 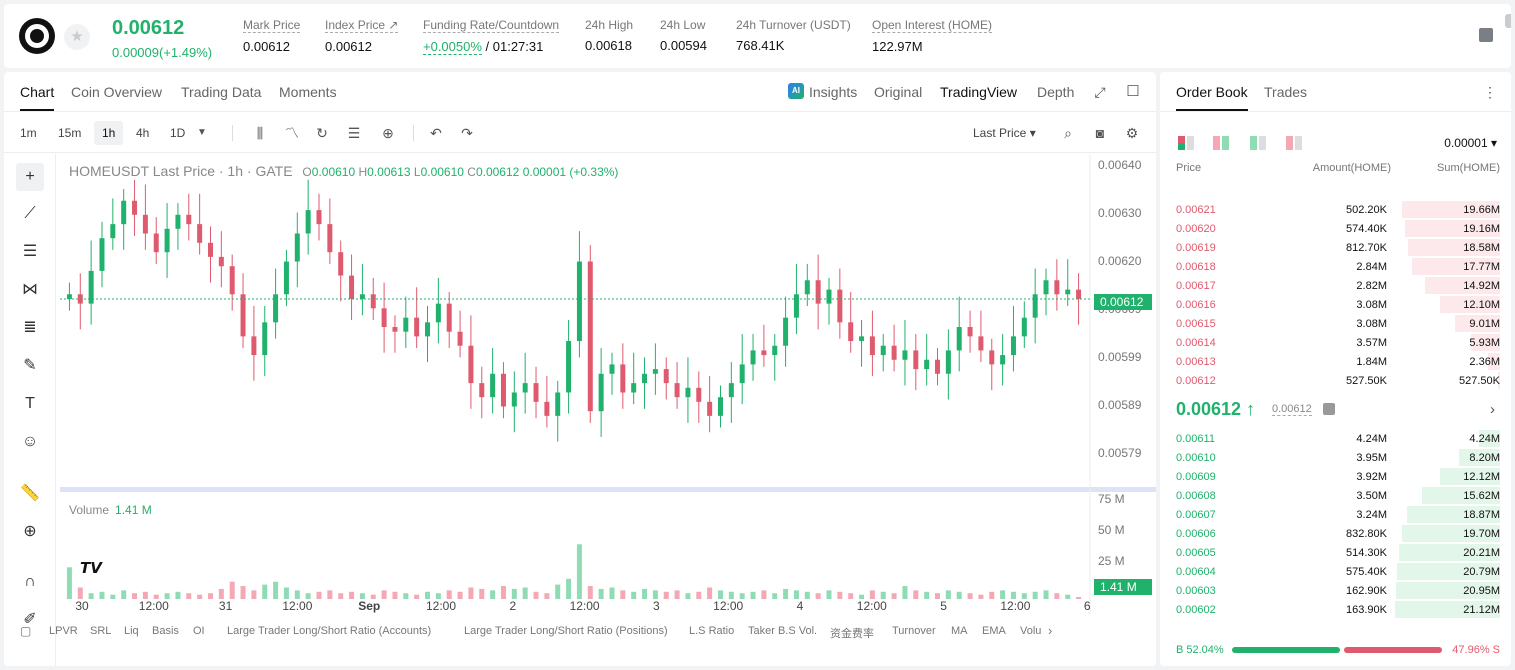 I want to click on ask-row: 0.00613 1.84M 2.36M, so click(x=1335, y=361).